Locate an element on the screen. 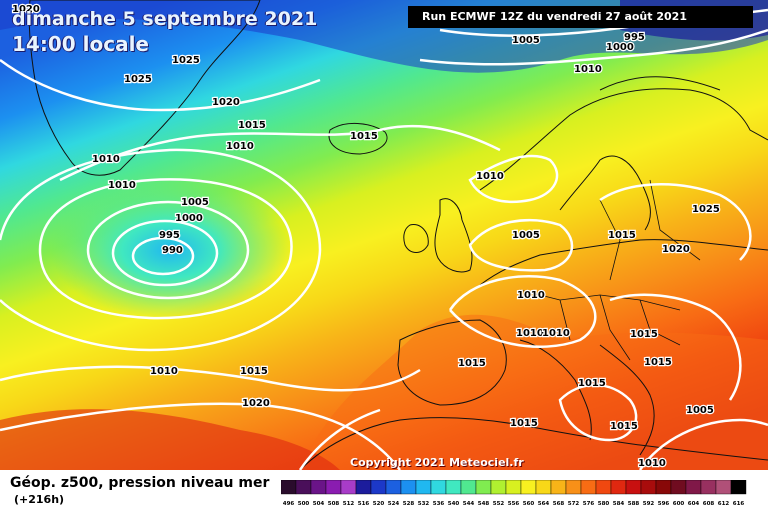  scale-label: 564 is located at coordinates (544, 504).